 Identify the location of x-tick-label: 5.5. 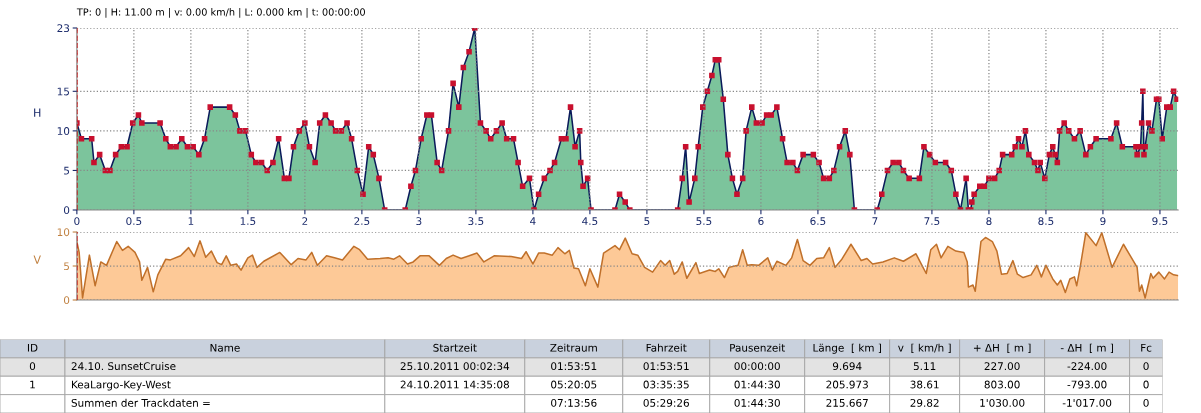
(704, 221).